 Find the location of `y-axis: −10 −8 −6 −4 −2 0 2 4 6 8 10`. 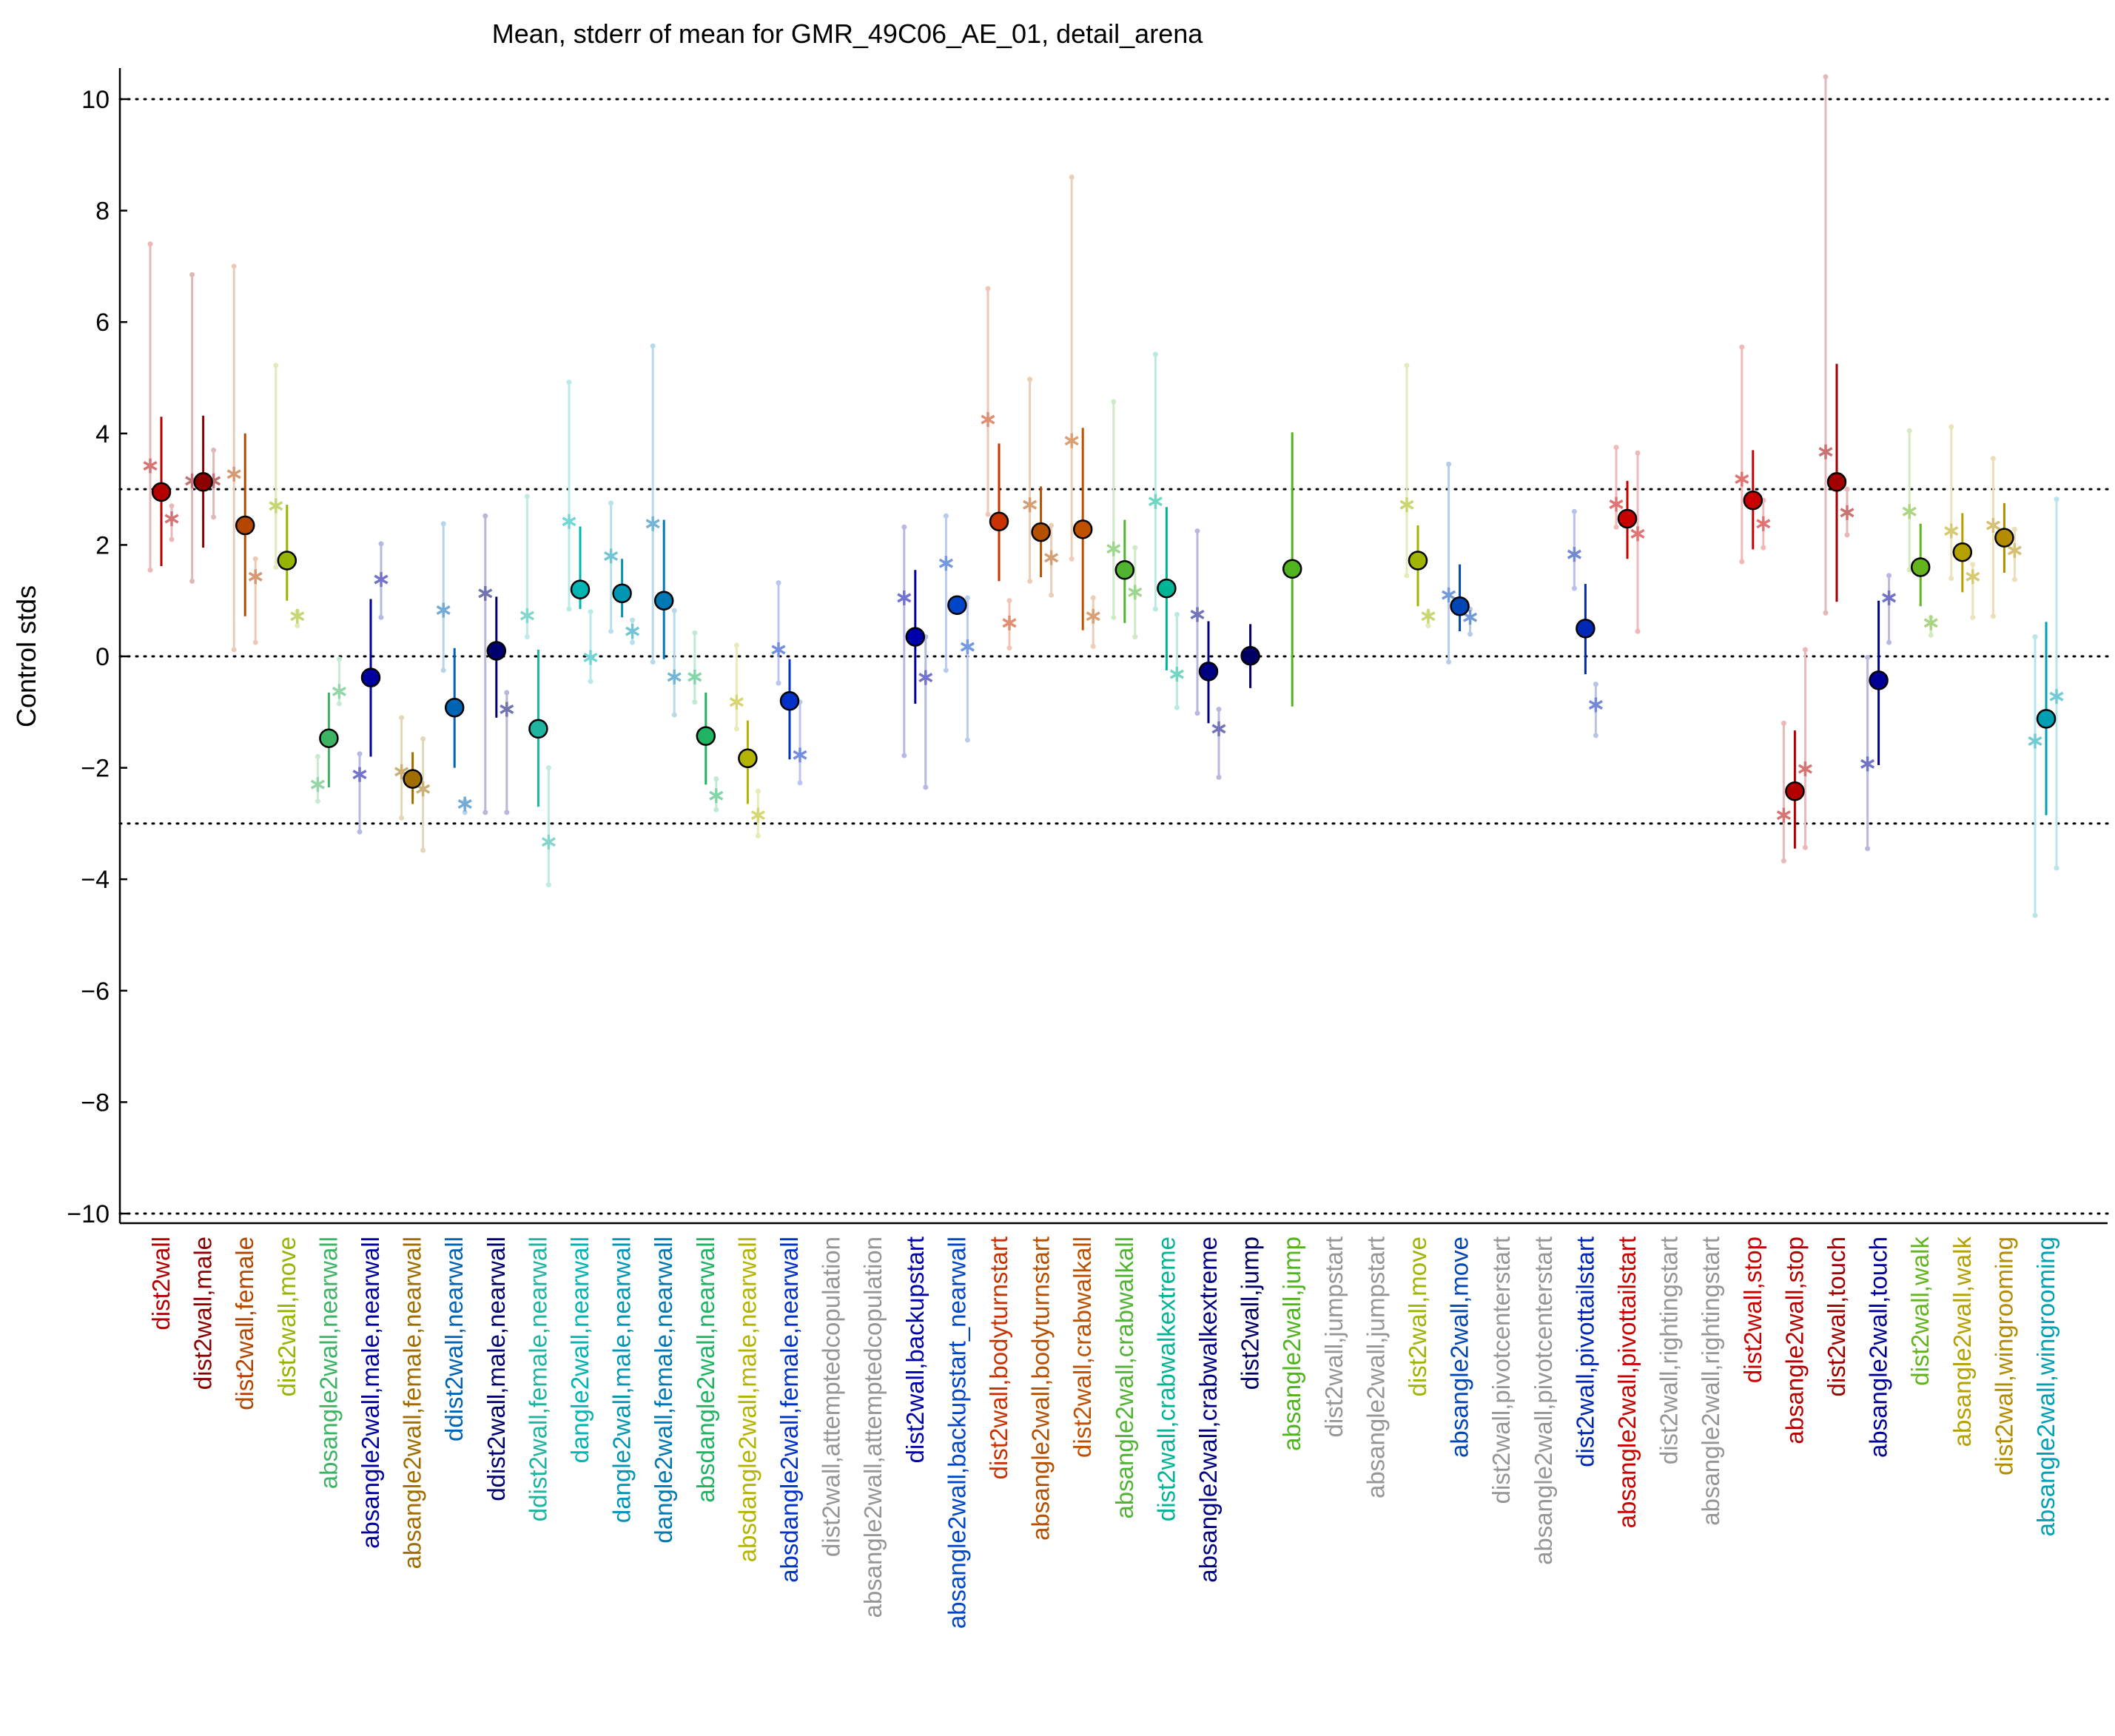

y-axis: −10 −8 −6 −4 −2 0 2 4 6 8 10 is located at coordinates (97, 648).